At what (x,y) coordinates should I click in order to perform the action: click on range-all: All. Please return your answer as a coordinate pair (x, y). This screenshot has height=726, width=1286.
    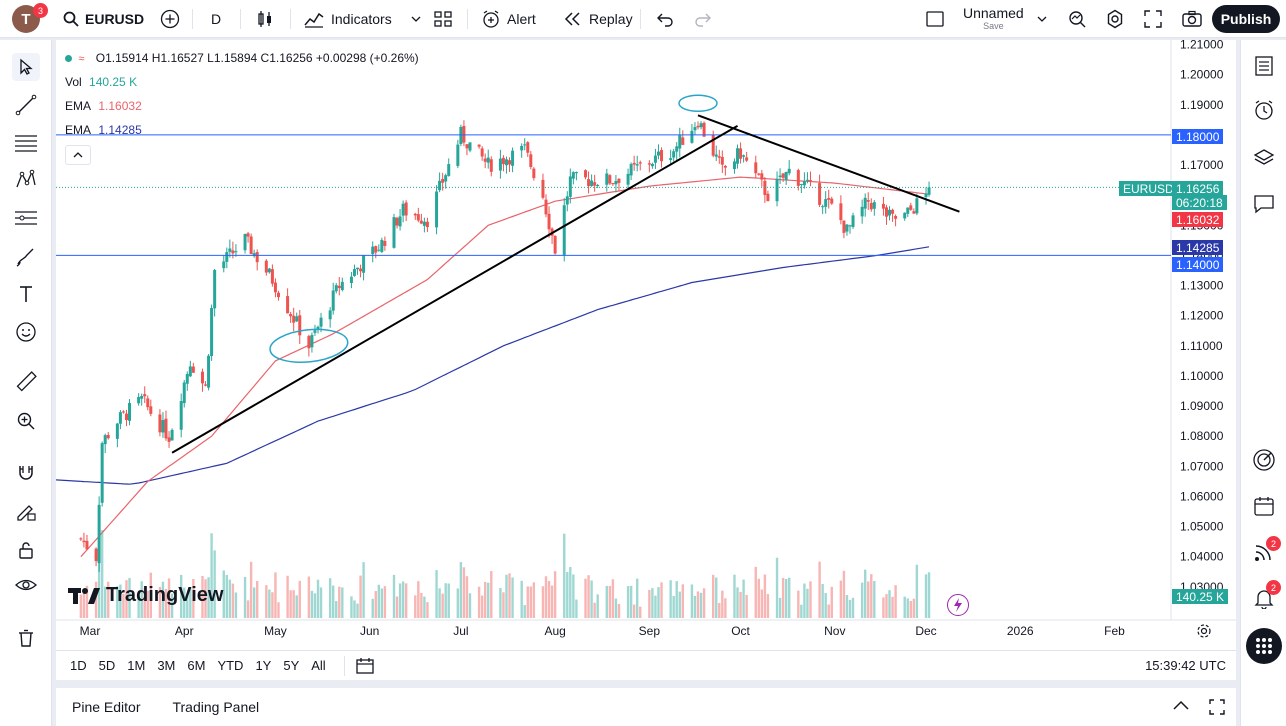
    Looking at the image, I should click on (318, 665).